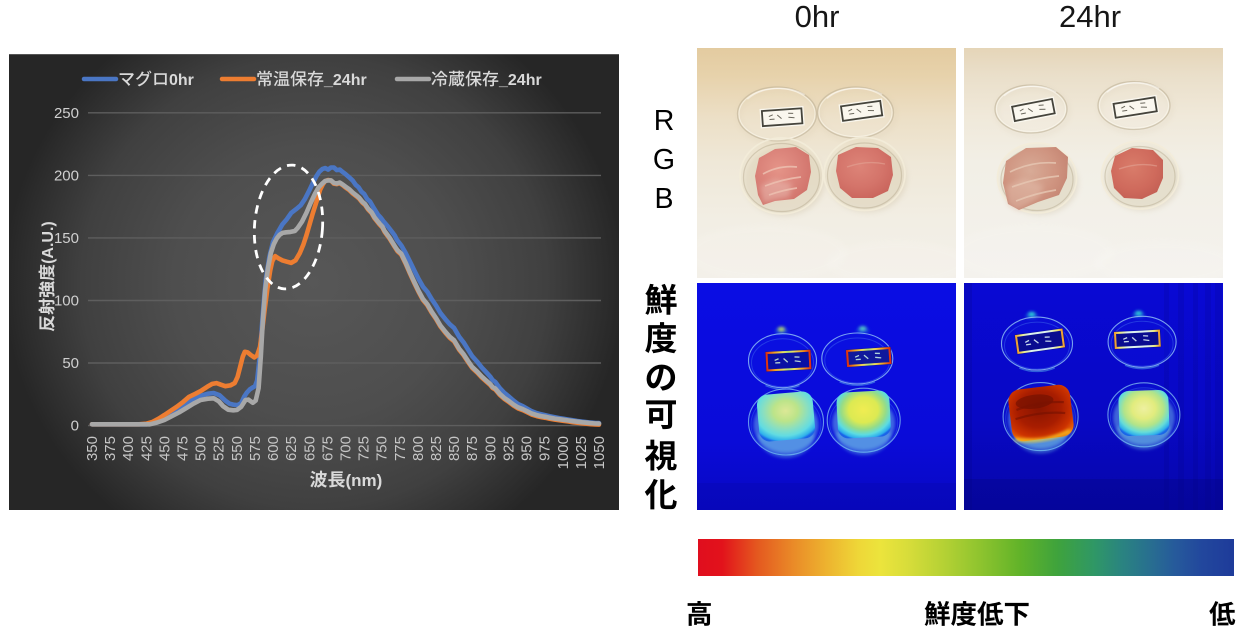  I want to click on svg-text: 400, so click(128, 448).